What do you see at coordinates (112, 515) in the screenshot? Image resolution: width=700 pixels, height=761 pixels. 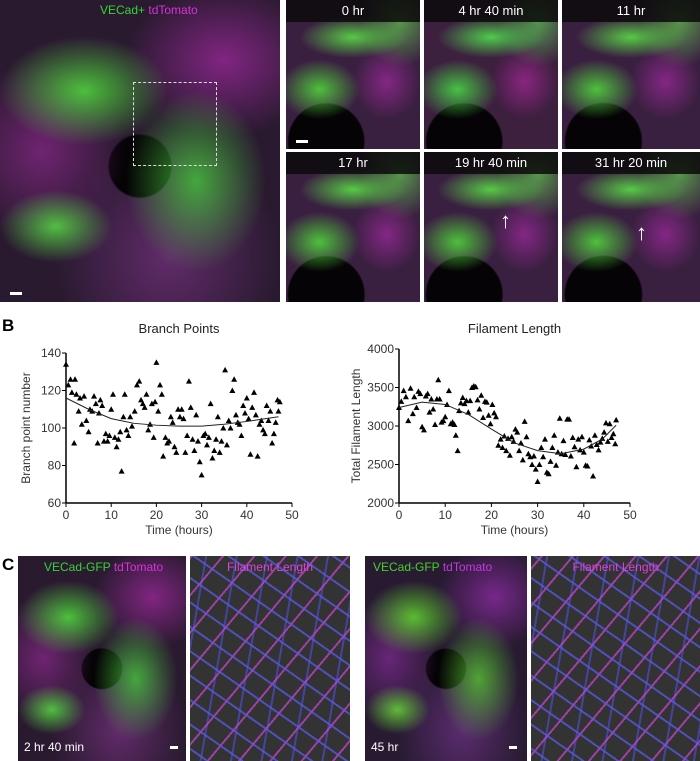 I see `x-tick-label: 10` at bounding box center [112, 515].